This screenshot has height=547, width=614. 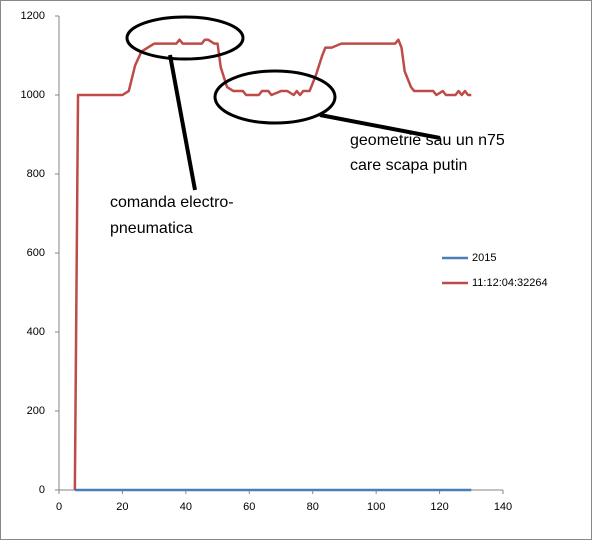 What do you see at coordinates (172, 202) in the screenshot?
I see `annotation-text: comanda electro-` at bounding box center [172, 202].